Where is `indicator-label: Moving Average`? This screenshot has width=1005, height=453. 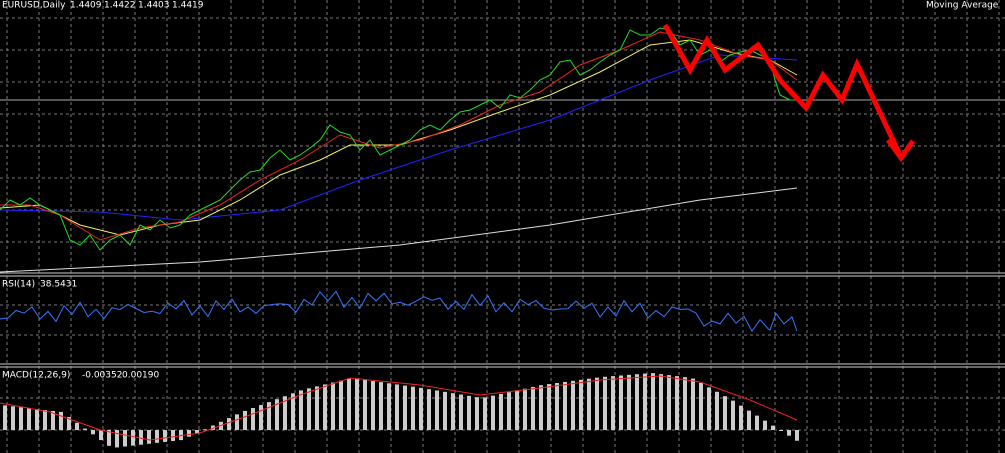 indicator-label: Moving Average is located at coordinates (962, 6).